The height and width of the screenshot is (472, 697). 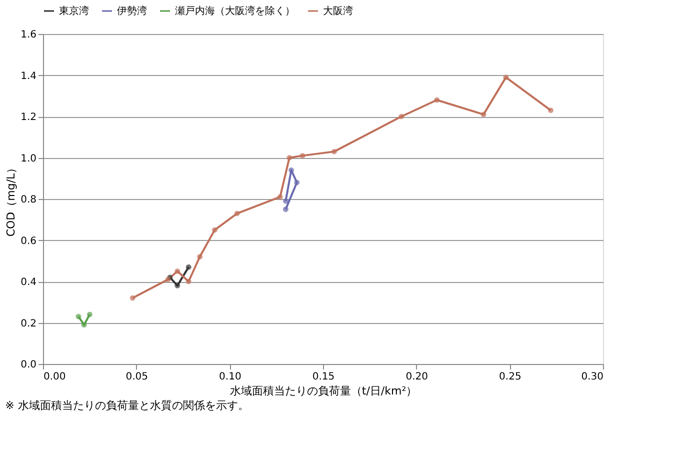 What do you see at coordinates (28, 241) in the screenshot?
I see `y-tick-label: 0.6` at bounding box center [28, 241].